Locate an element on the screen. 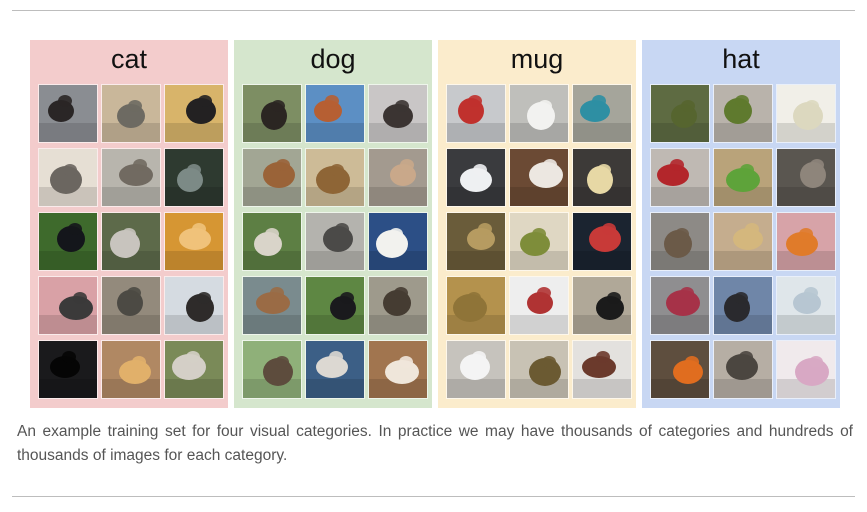 Image resolution: width=867 pixels, height=512 pixels. category-title: cat is located at coordinates (129, 59).